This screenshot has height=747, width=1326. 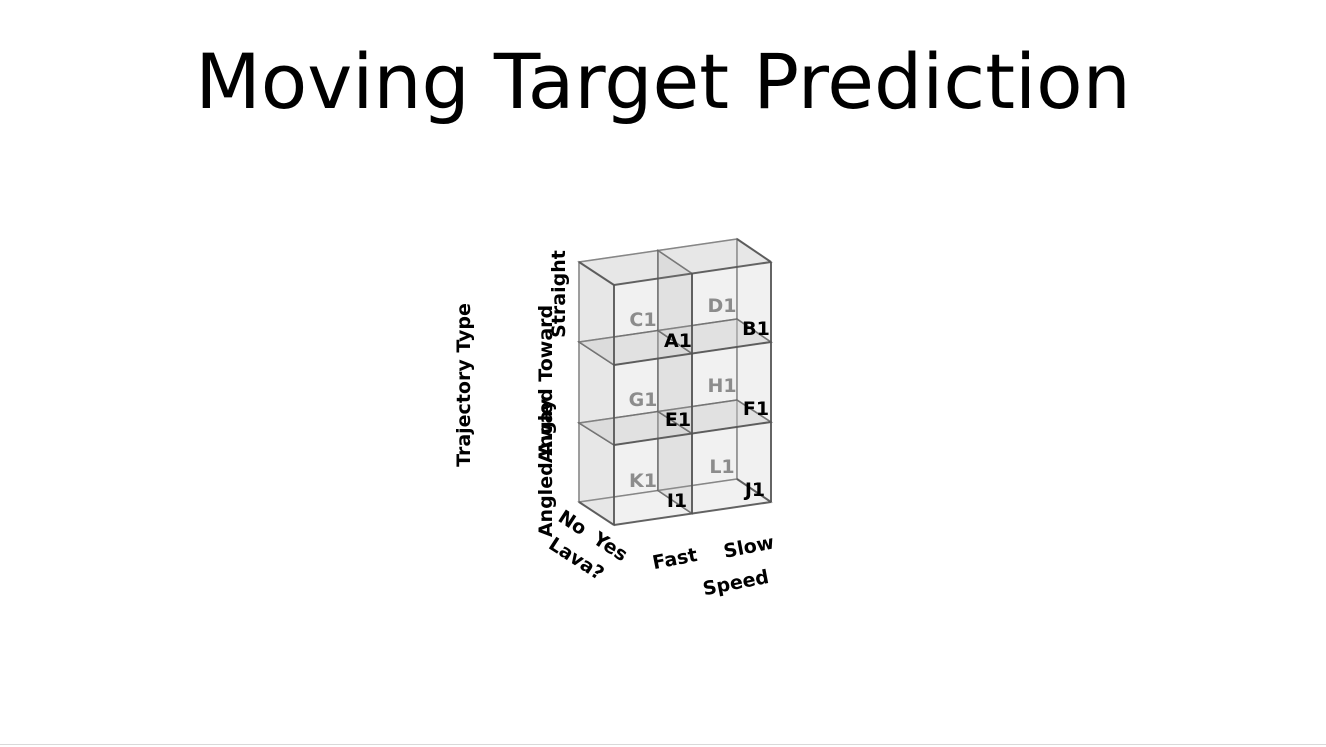 What do you see at coordinates (721, 467) in the screenshot?
I see `cell-label-l1: L1` at bounding box center [721, 467].